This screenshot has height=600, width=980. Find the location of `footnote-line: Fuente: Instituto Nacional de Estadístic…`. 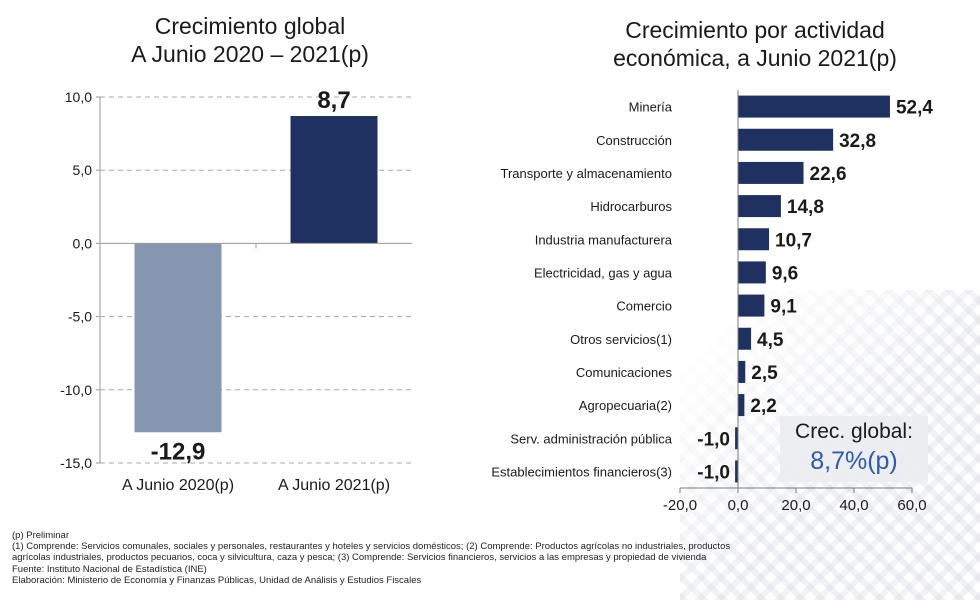

footnote-line: Fuente: Instituto Nacional de Estadístic… is located at coordinates (109, 569).